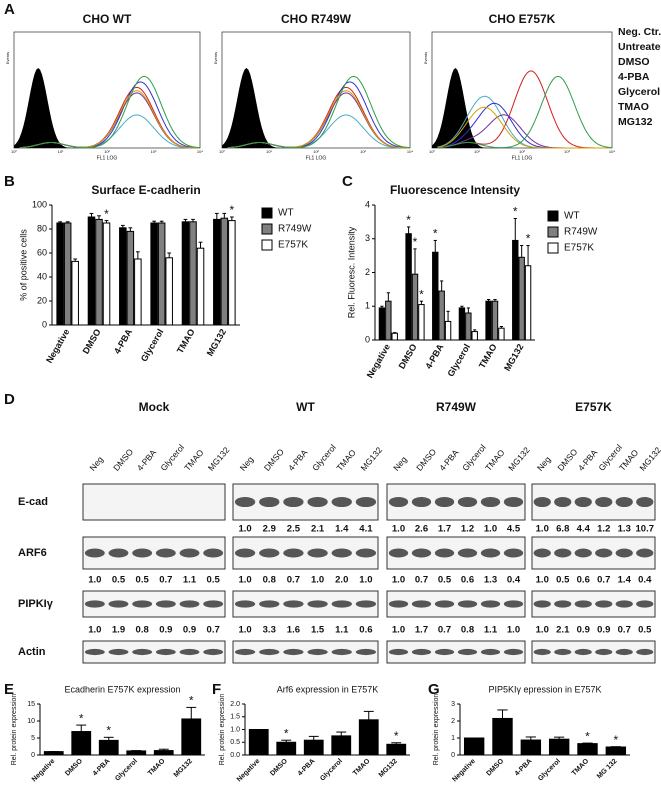 The width and height of the screenshot is (661, 794). I want to click on chart-title: PIP5KIγ epression in E757K, so click(544, 689).